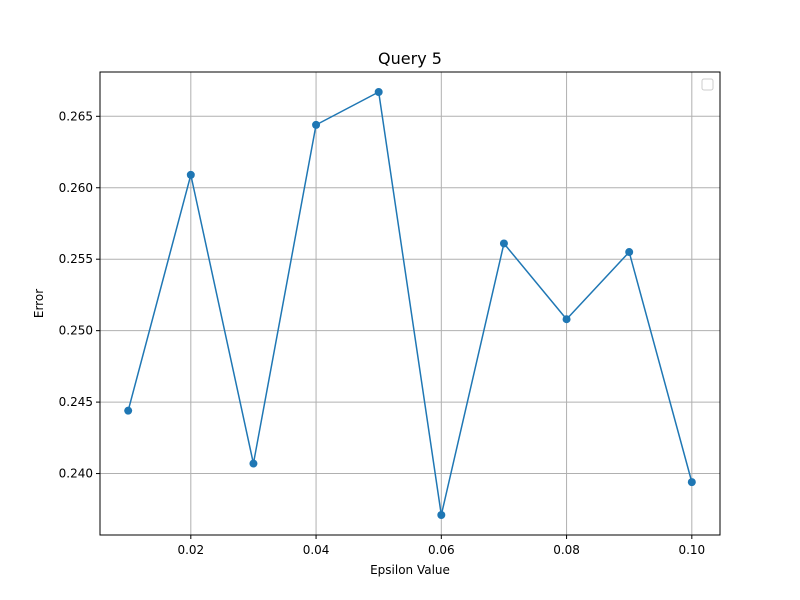  Describe the element at coordinates (410, 570) in the screenshot. I see `x-axis-label: Epsilon Value` at that location.